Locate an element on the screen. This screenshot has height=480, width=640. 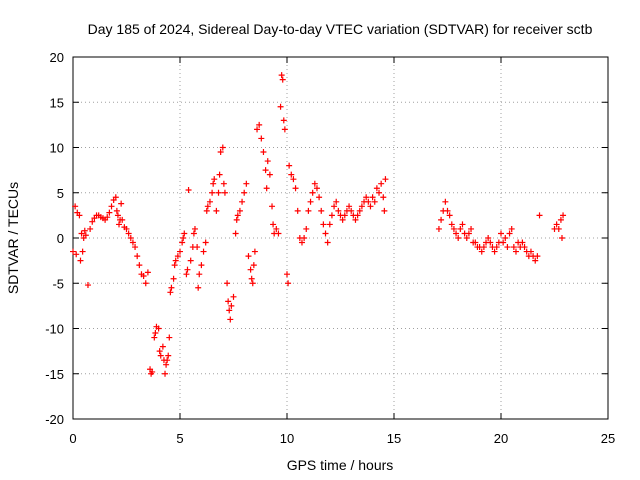
y-tick-label: 15 is located at coordinates (57, 102).